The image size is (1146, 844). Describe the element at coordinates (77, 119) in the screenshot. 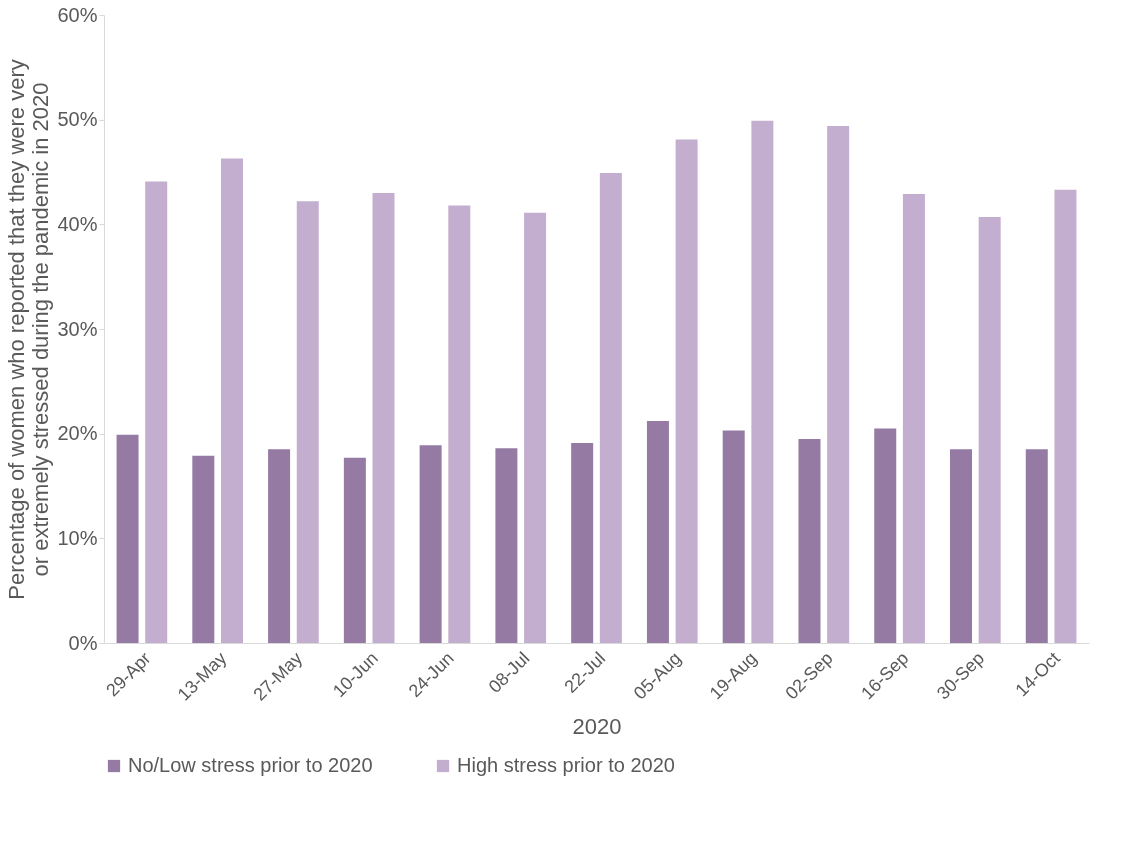

I see `y-tick-label: 50%` at that location.